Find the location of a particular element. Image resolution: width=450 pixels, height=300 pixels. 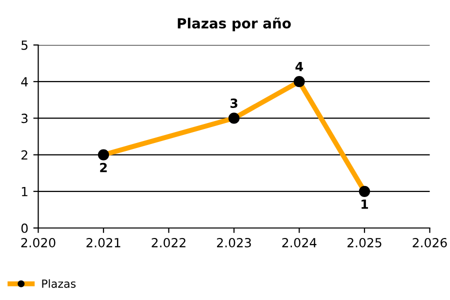

y-tick-label: 1 is located at coordinates (25, 191).